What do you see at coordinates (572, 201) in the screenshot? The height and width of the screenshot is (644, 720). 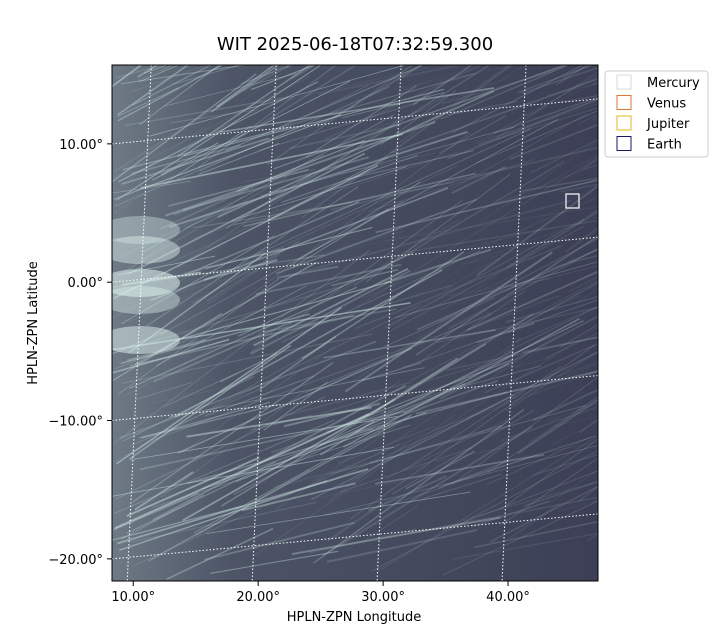 I see `marker` at bounding box center [572, 201].